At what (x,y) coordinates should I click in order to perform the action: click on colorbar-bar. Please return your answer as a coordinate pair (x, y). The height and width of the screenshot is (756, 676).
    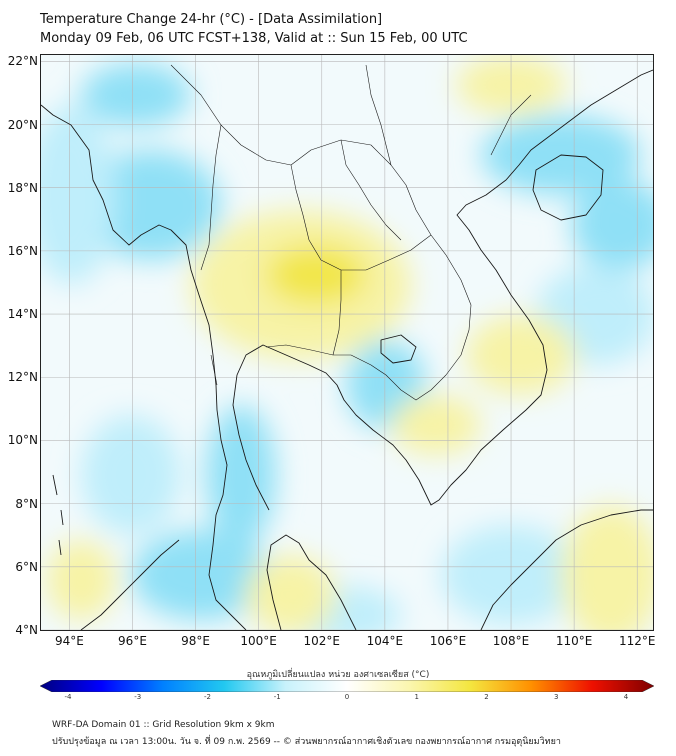
    Looking at the image, I should click on (347, 686).